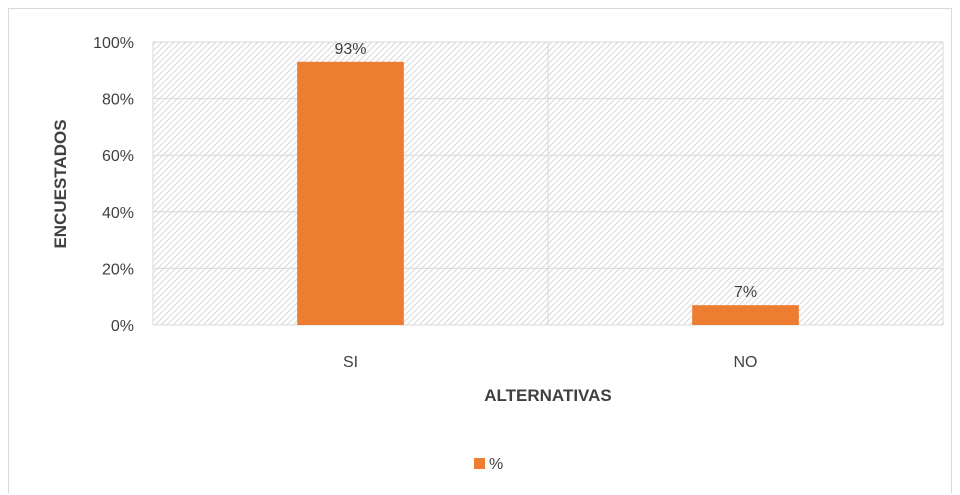 This screenshot has width=960, height=495. I want to click on y-tick-label: 100%, so click(113, 43).